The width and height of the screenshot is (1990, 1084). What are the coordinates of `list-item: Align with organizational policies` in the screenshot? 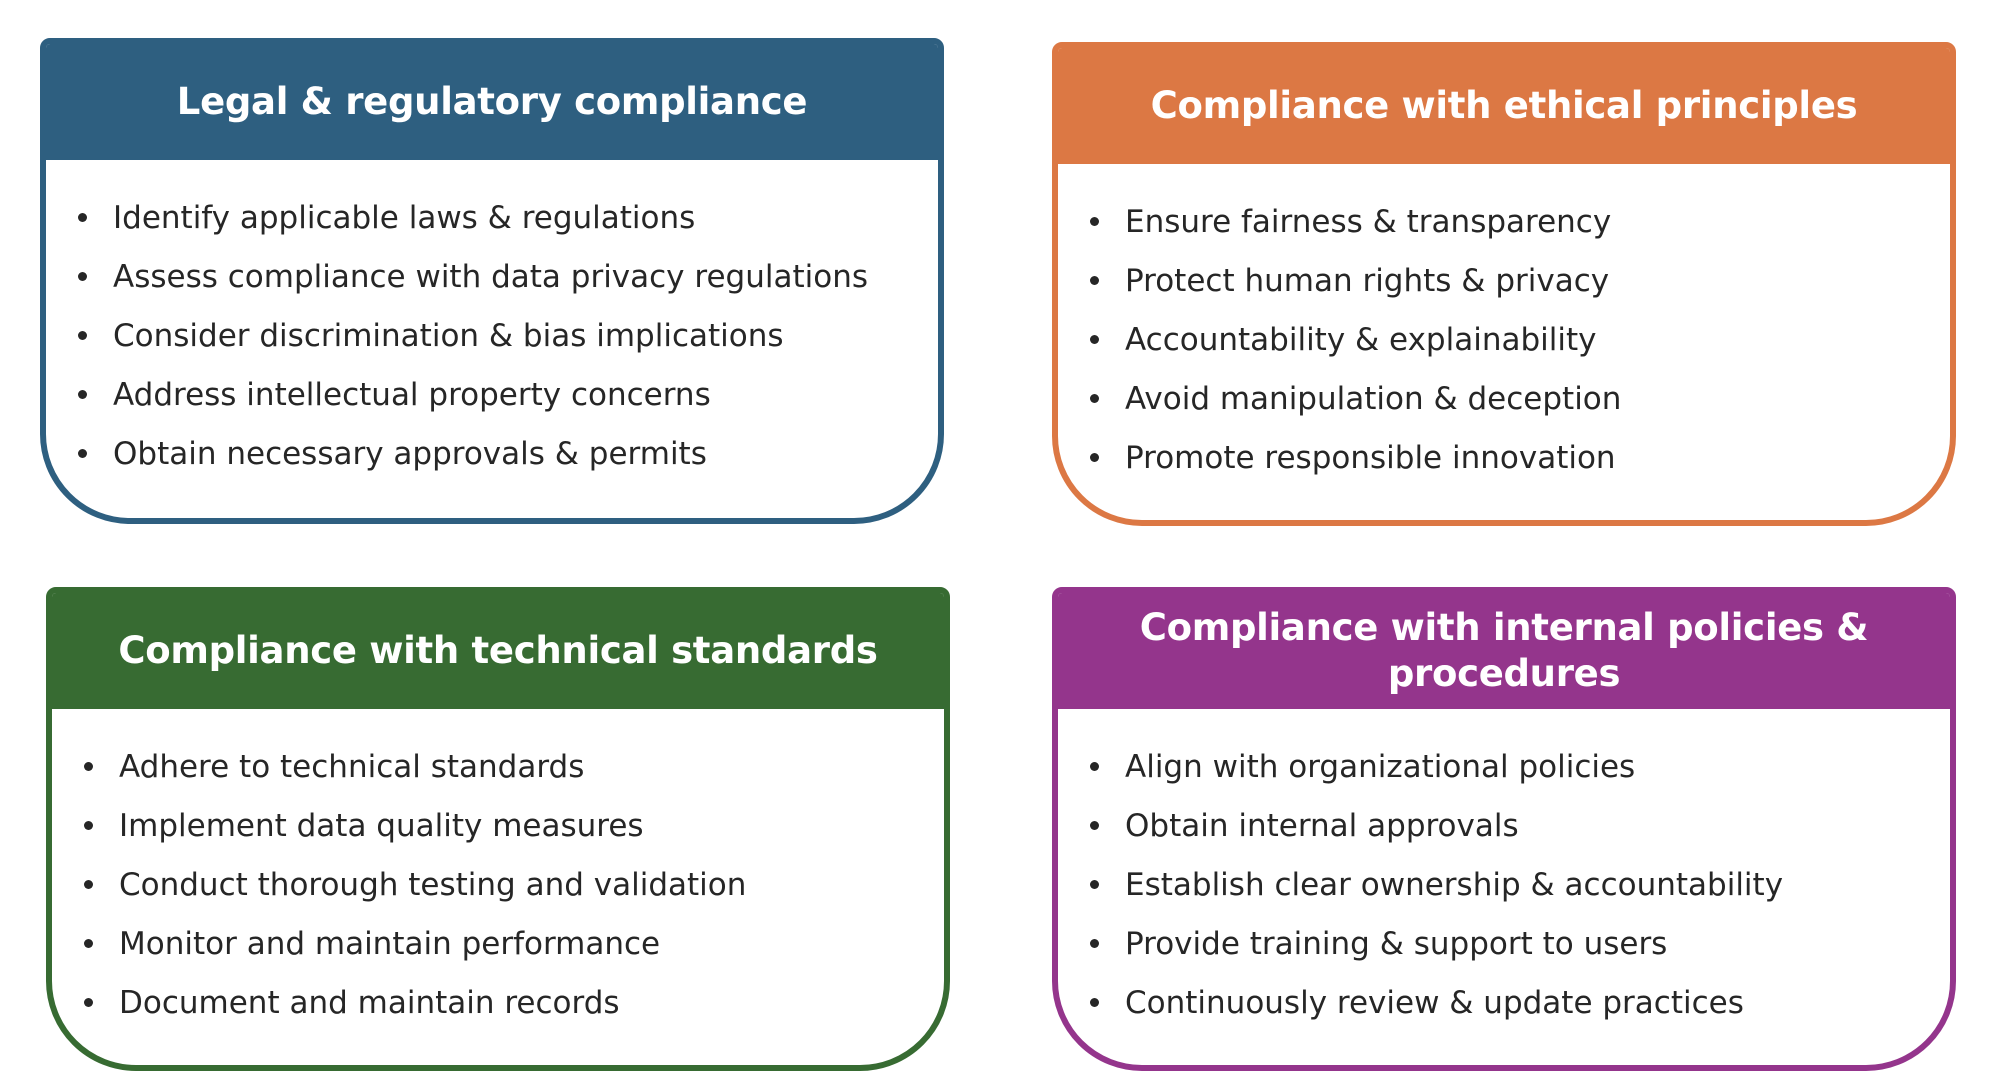 It's located at (1517, 766).